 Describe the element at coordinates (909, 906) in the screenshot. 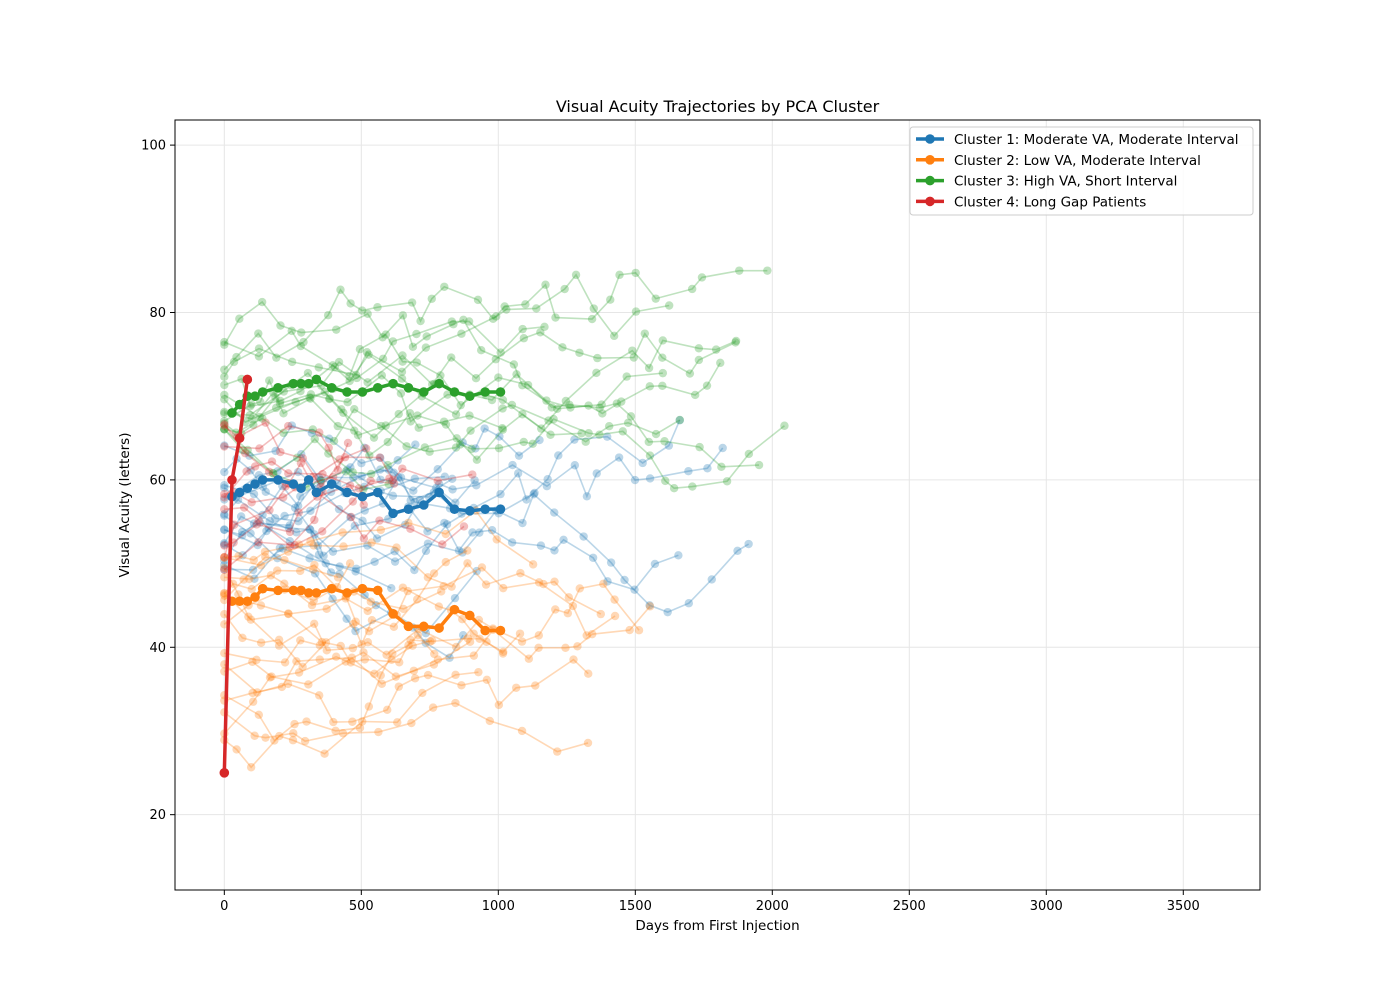

I see `x-tick-label: 2500` at that location.